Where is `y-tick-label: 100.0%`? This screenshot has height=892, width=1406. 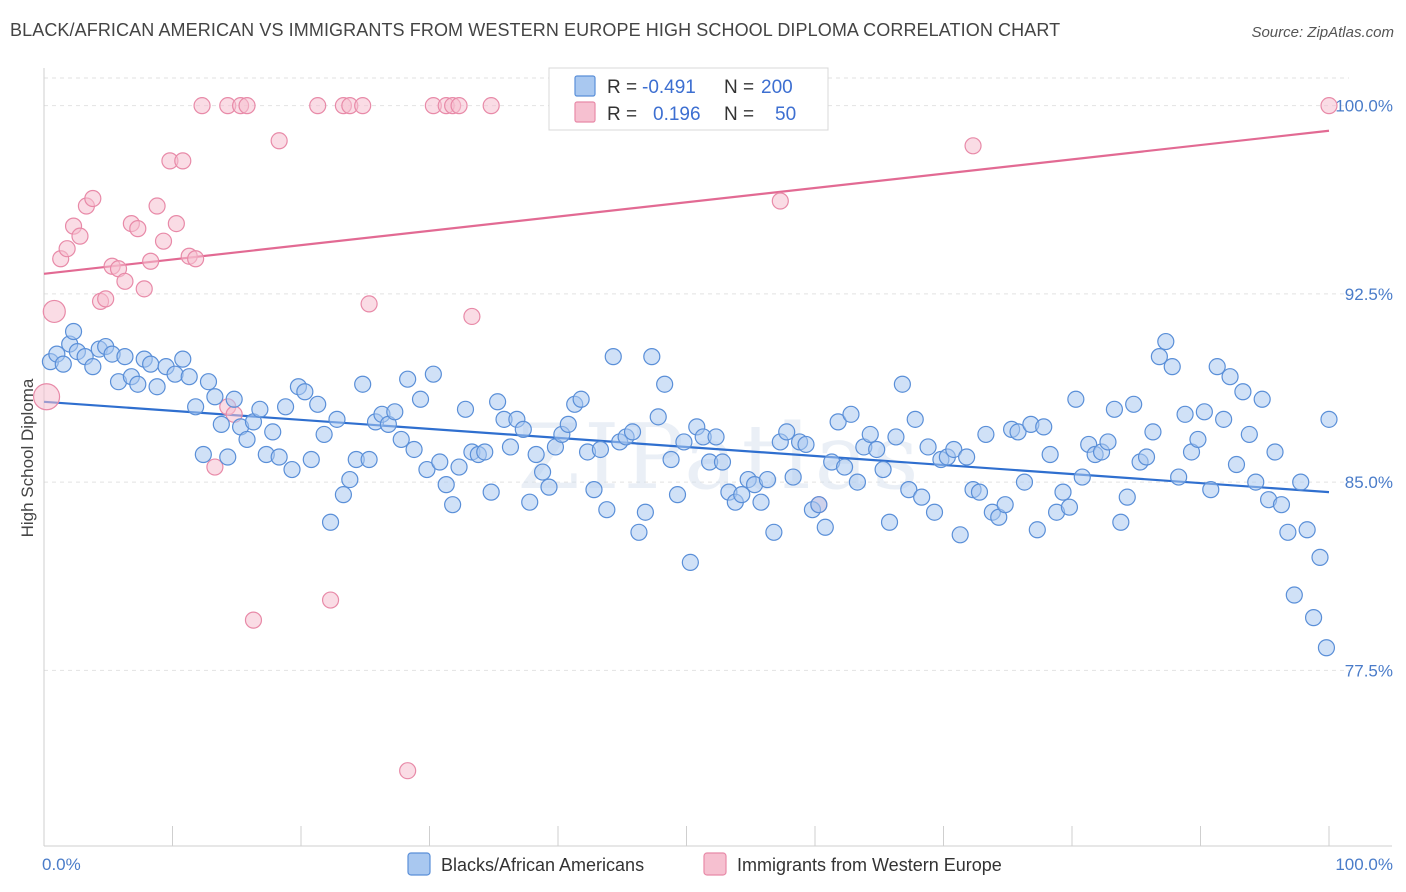 y-tick-label: 100.0% is located at coordinates (1364, 106).